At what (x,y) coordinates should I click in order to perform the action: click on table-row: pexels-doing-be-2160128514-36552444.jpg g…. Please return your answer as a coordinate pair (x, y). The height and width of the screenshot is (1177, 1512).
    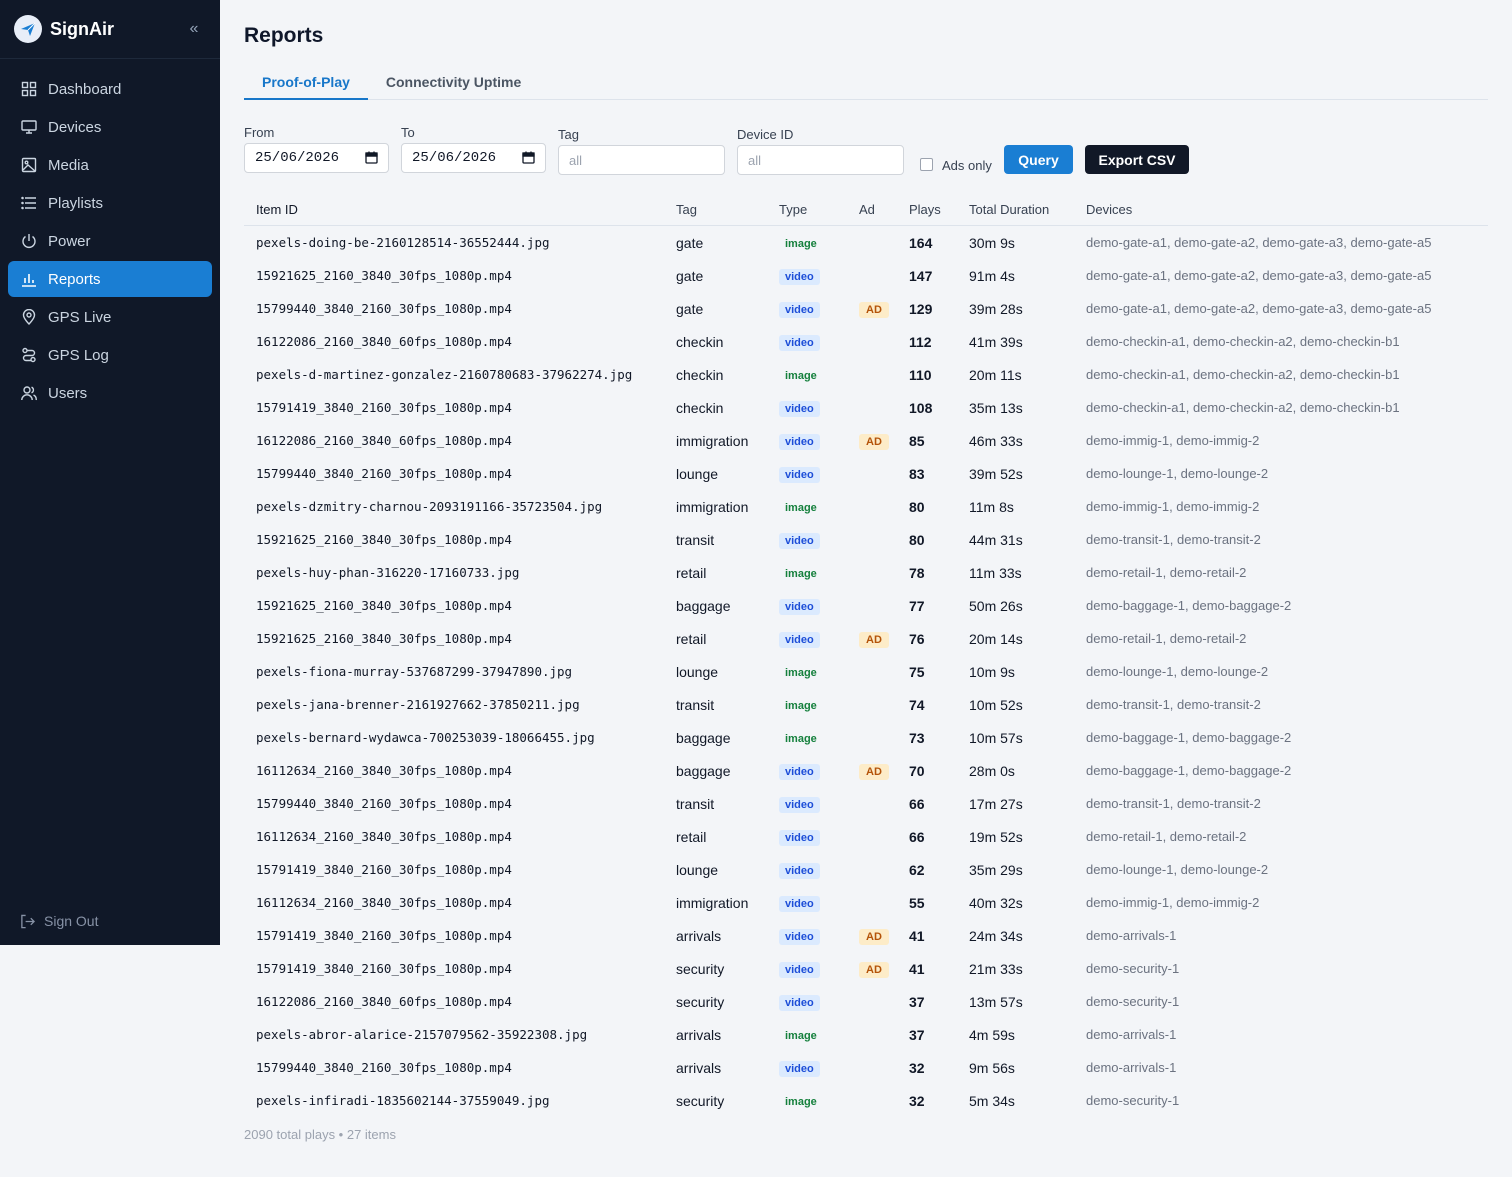
    Looking at the image, I should click on (866, 242).